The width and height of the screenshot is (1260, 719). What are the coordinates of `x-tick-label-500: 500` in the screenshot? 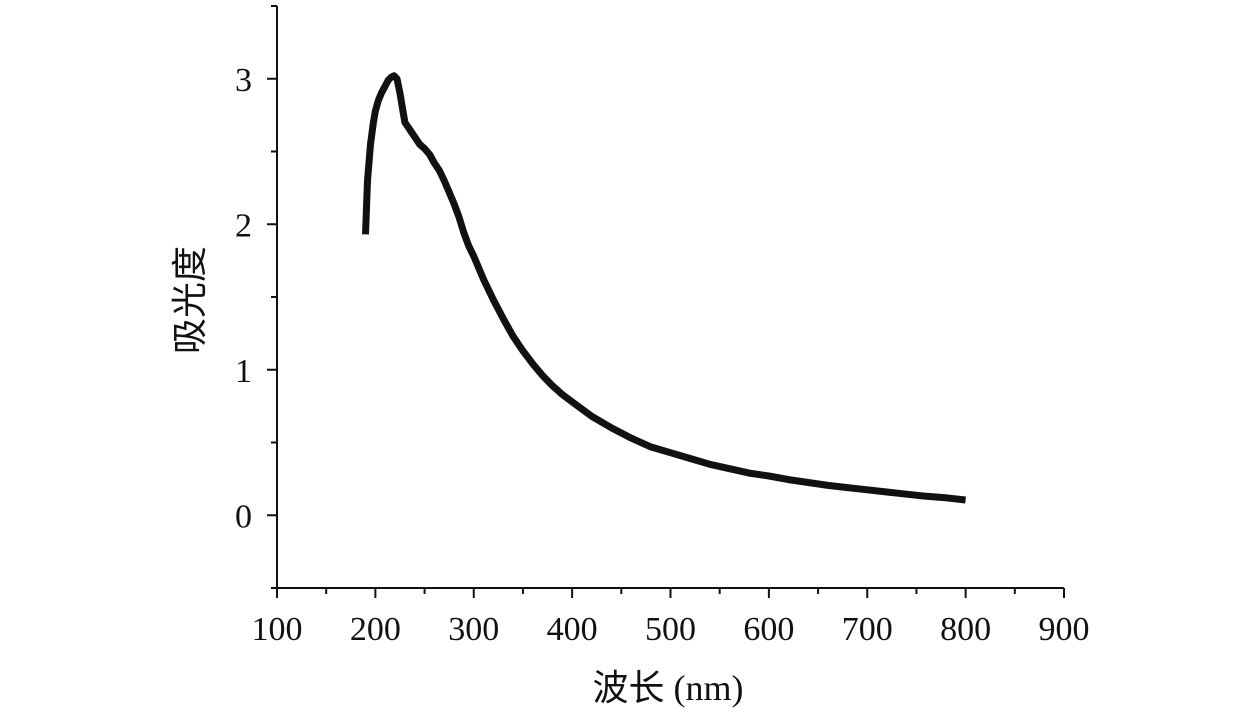 It's located at (670, 629).